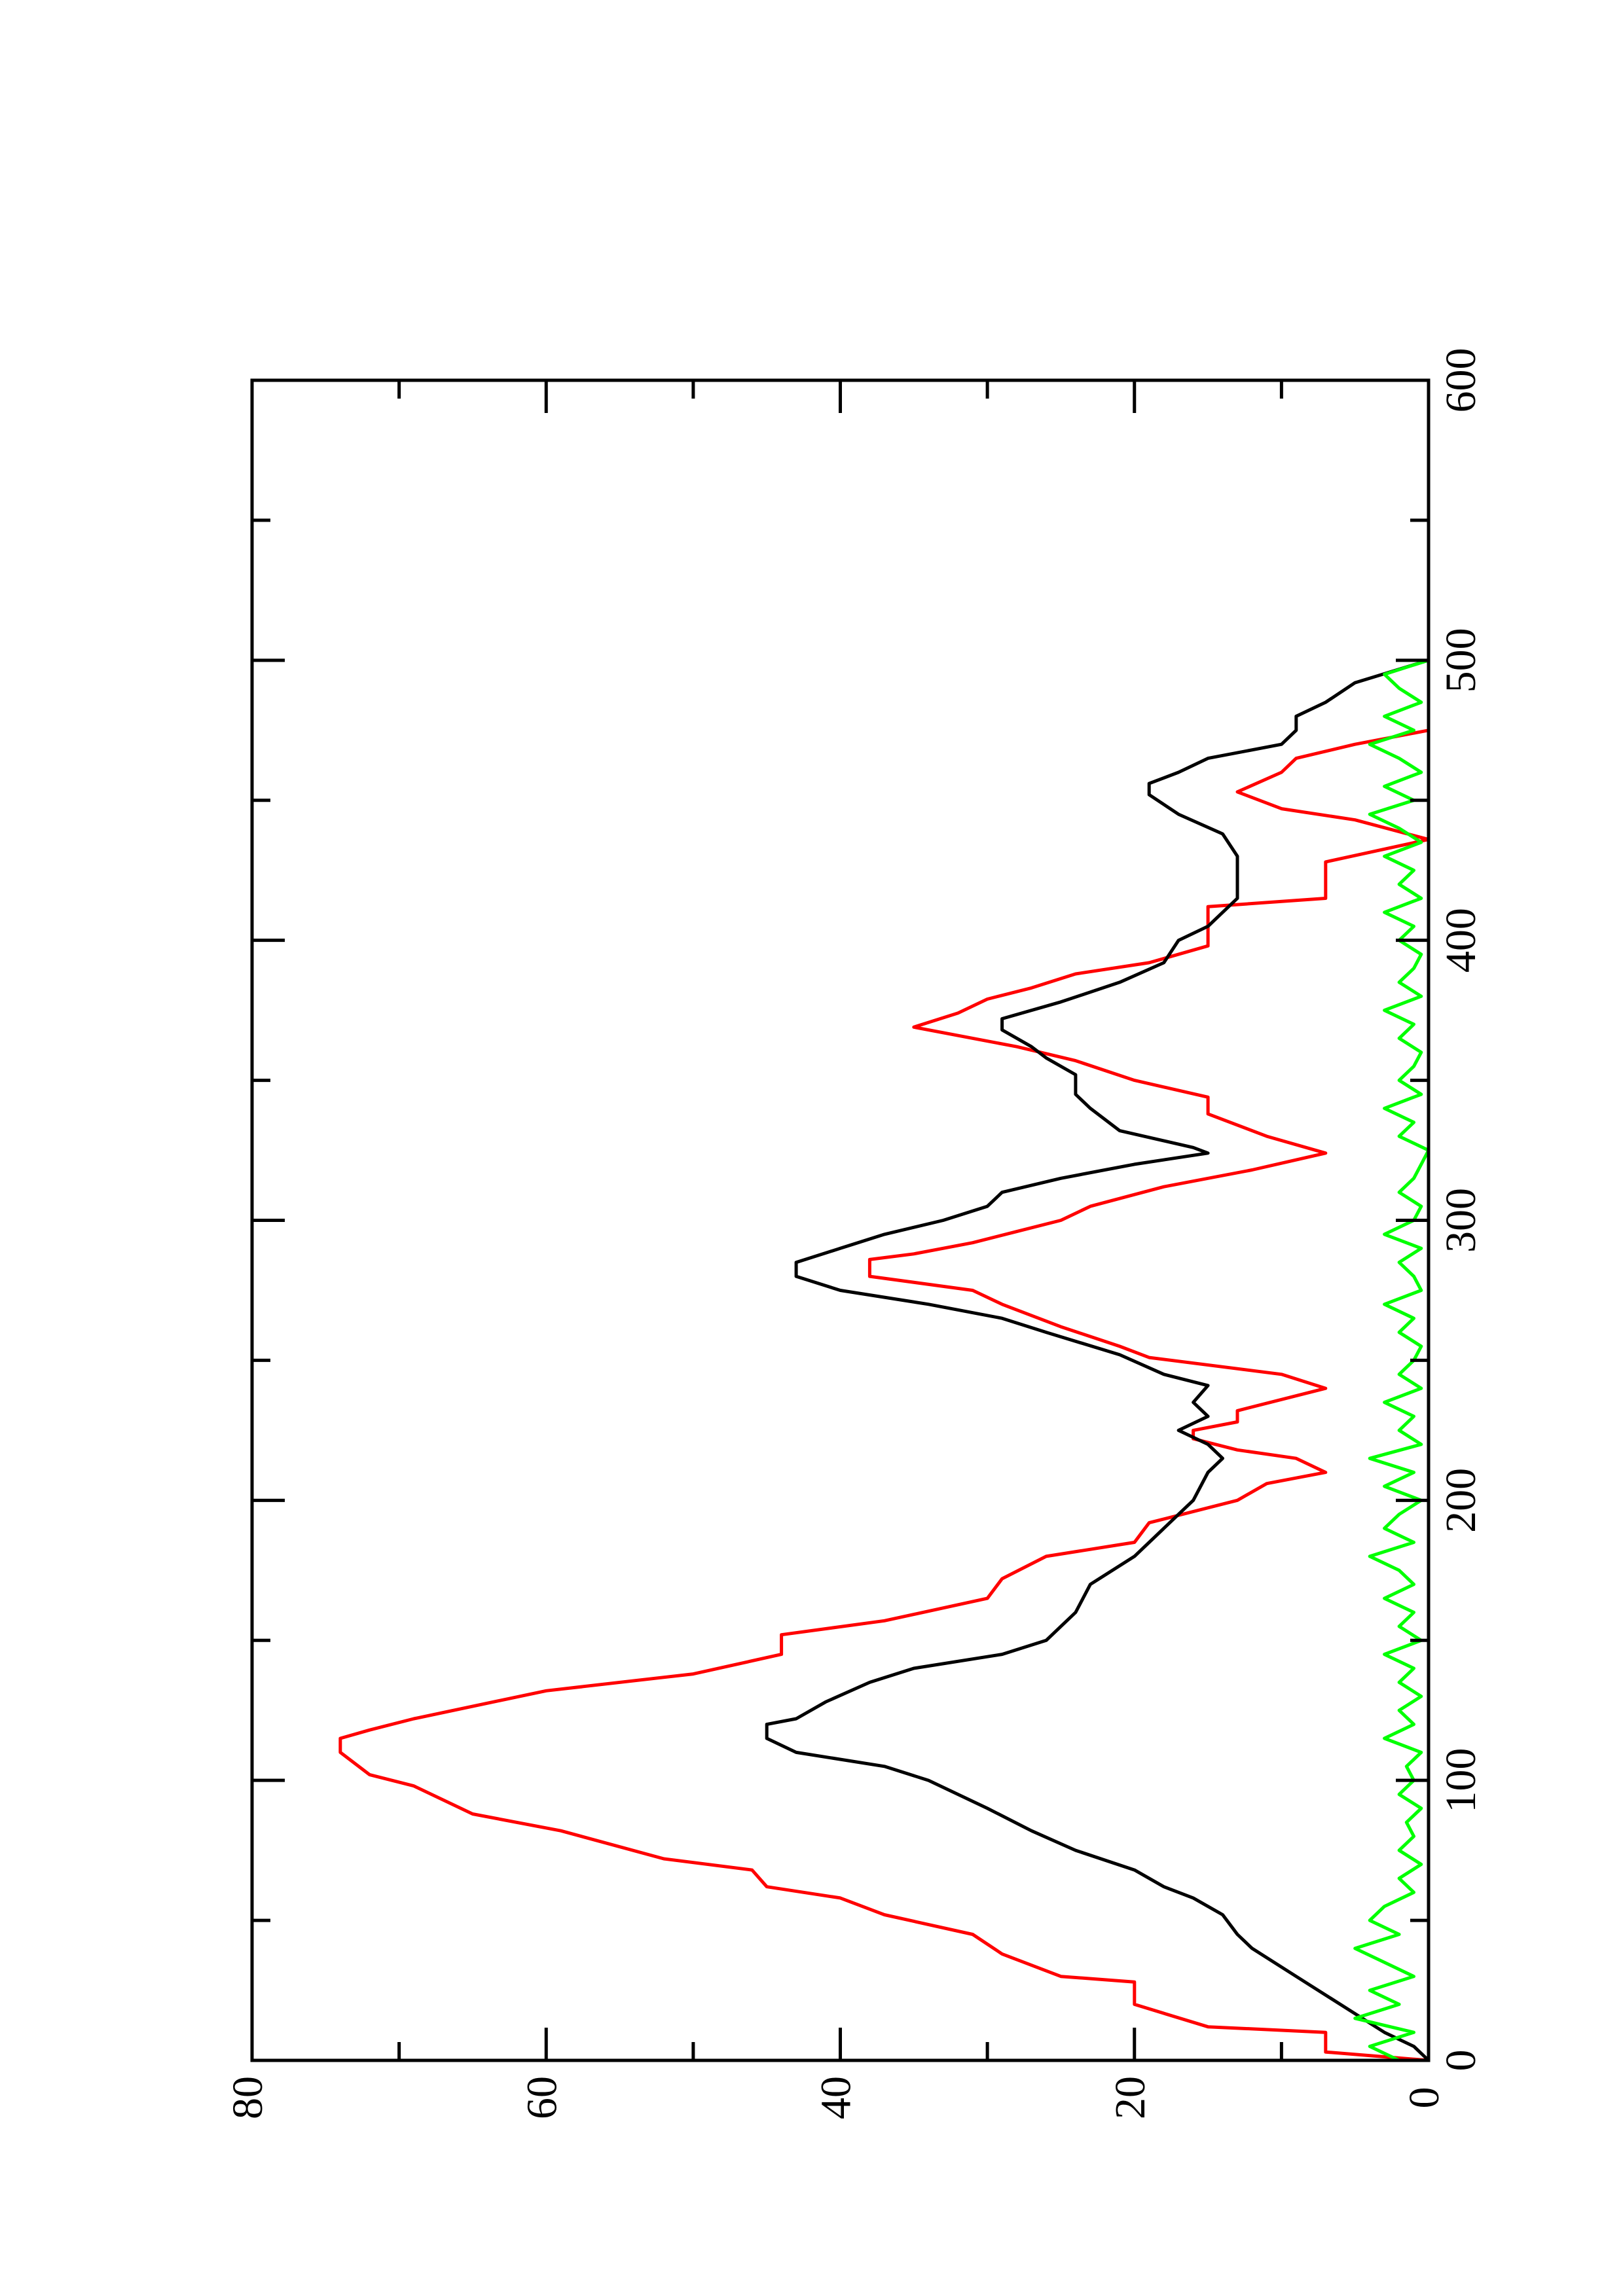 The image size is (1623, 2296). What do you see at coordinates (1461, 660) in the screenshot?
I see `x-tick-label: 500` at bounding box center [1461, 660].